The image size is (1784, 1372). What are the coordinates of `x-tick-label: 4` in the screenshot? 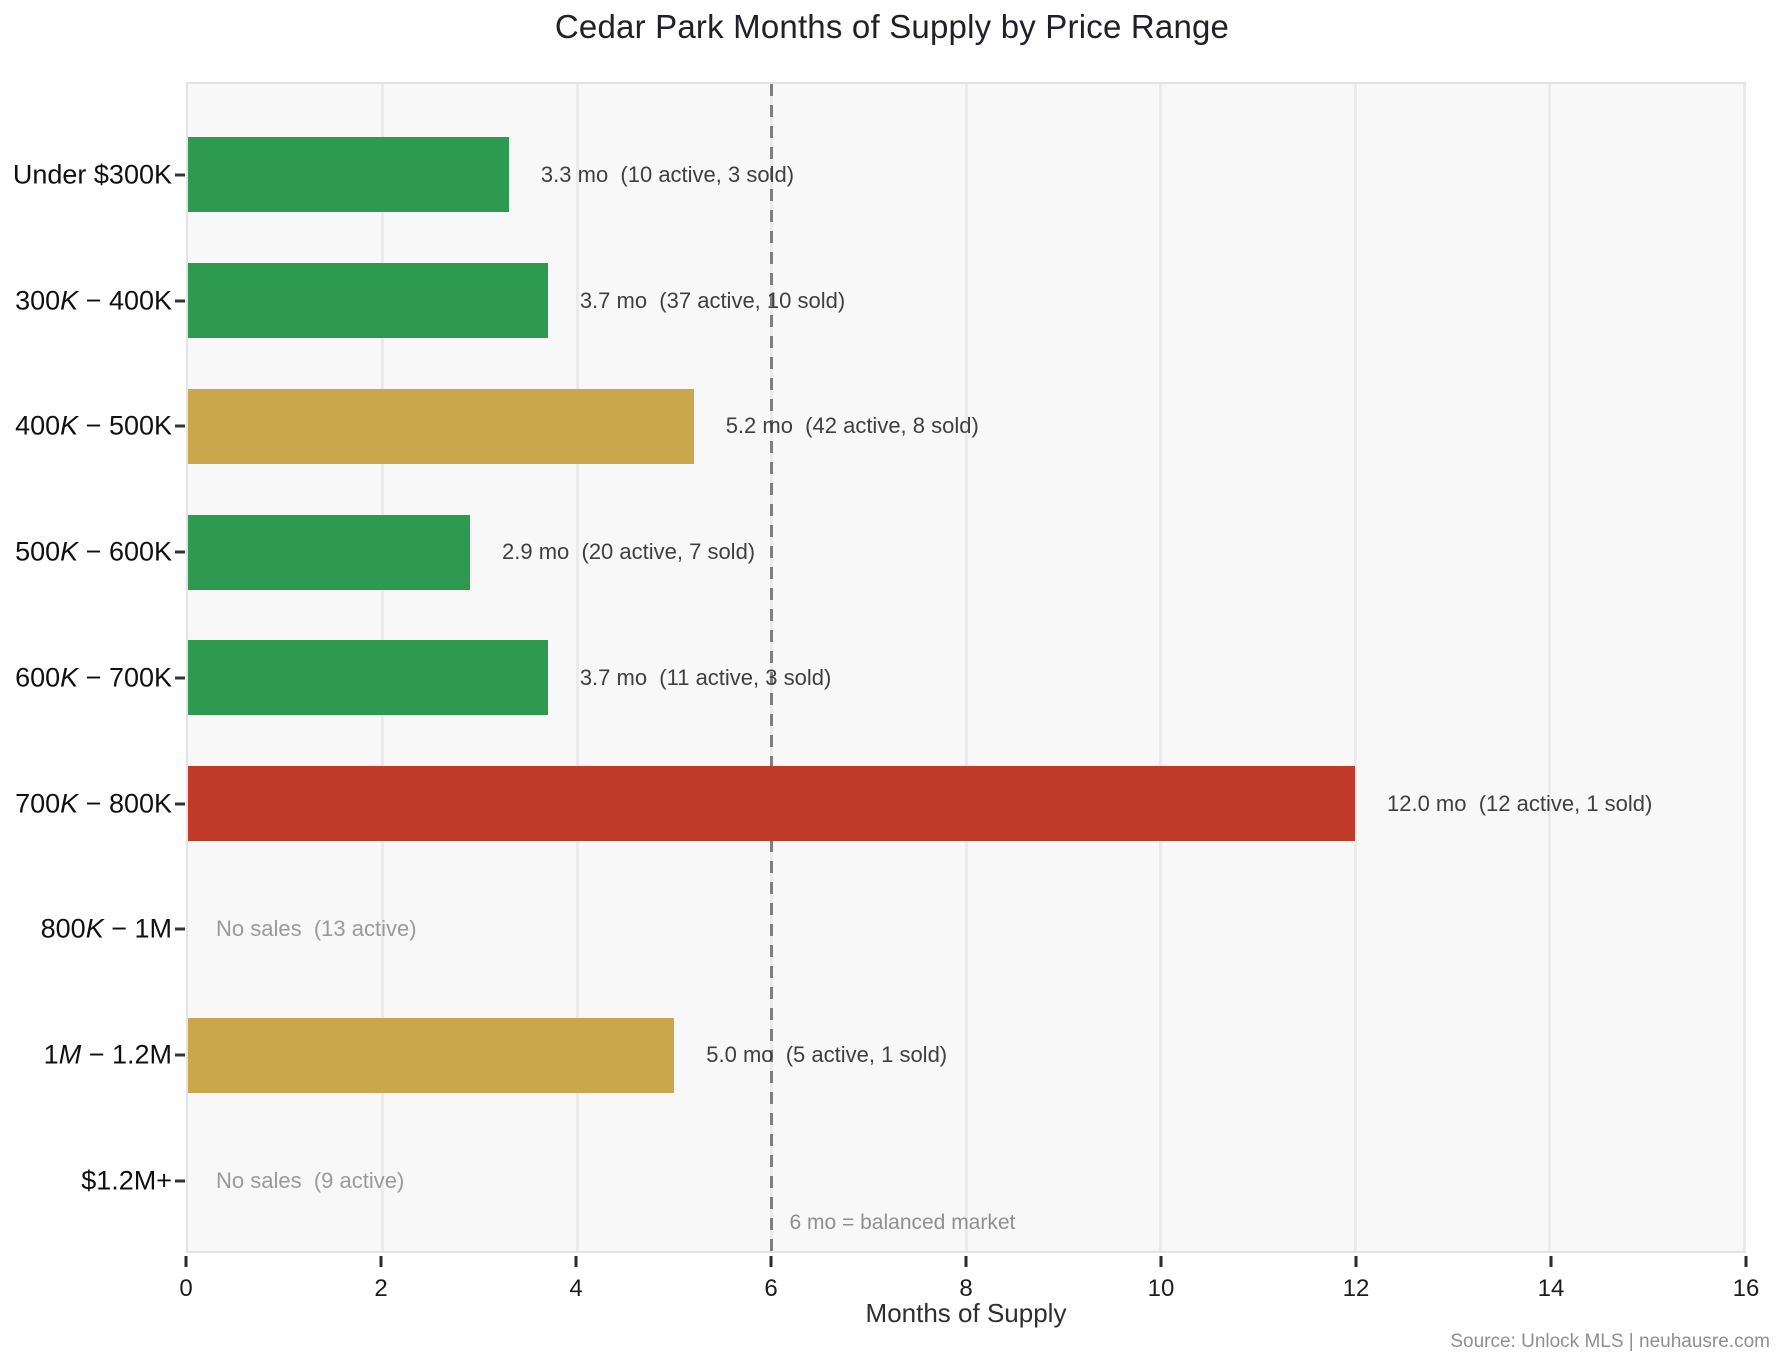 It's located at (576, 1288).